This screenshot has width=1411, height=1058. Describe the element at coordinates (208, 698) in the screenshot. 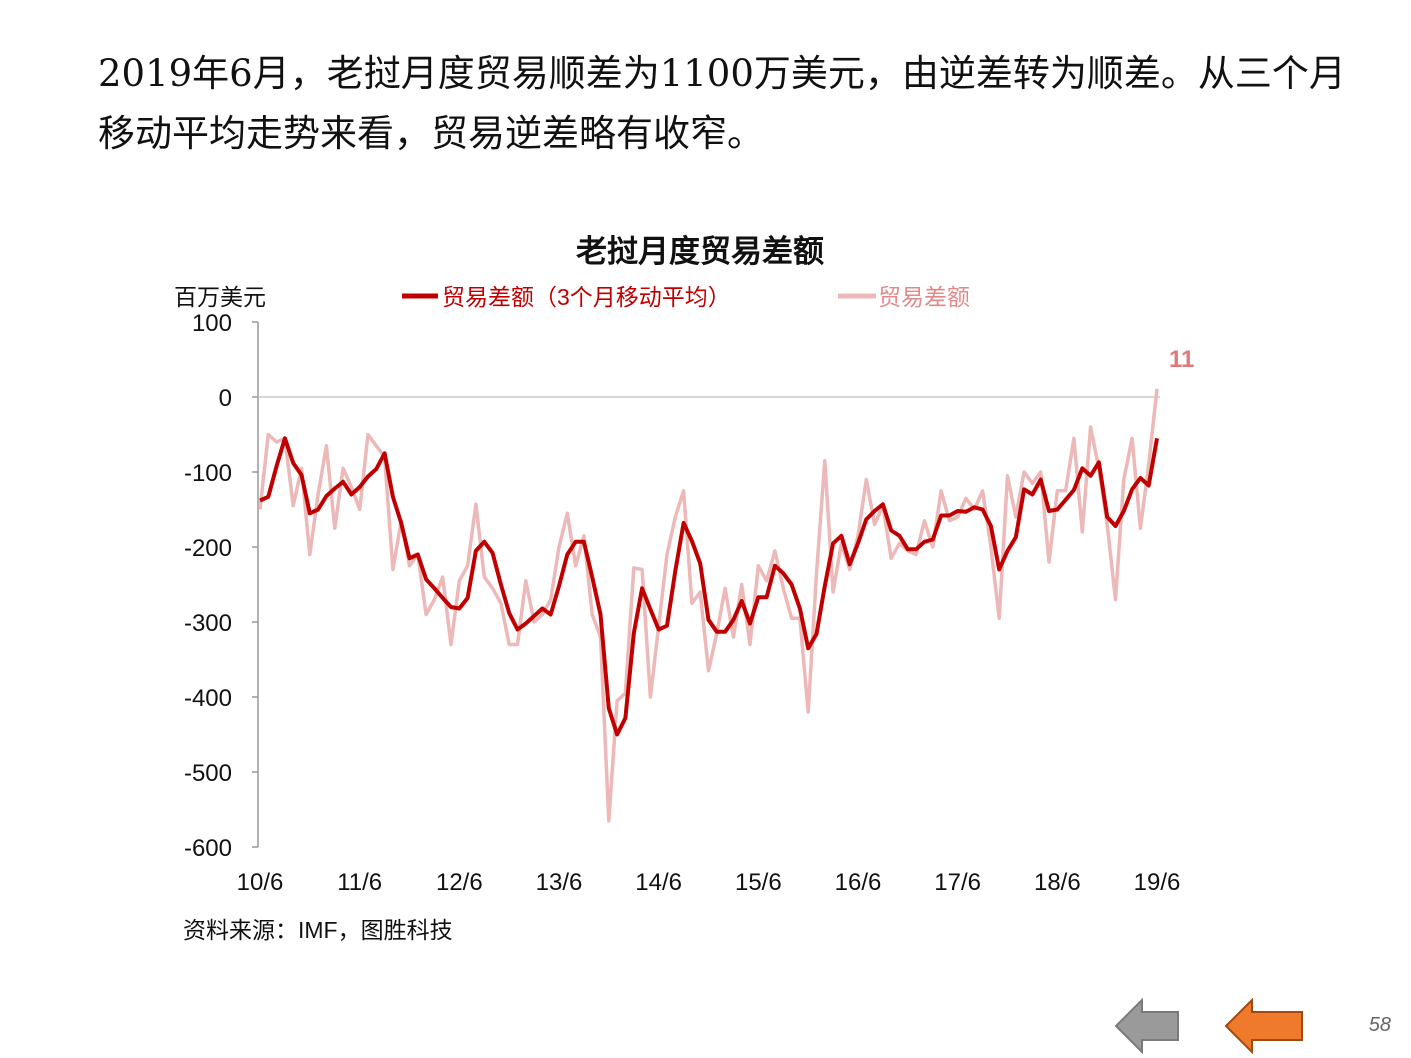

I see `y-tick-label: -400` at that location.